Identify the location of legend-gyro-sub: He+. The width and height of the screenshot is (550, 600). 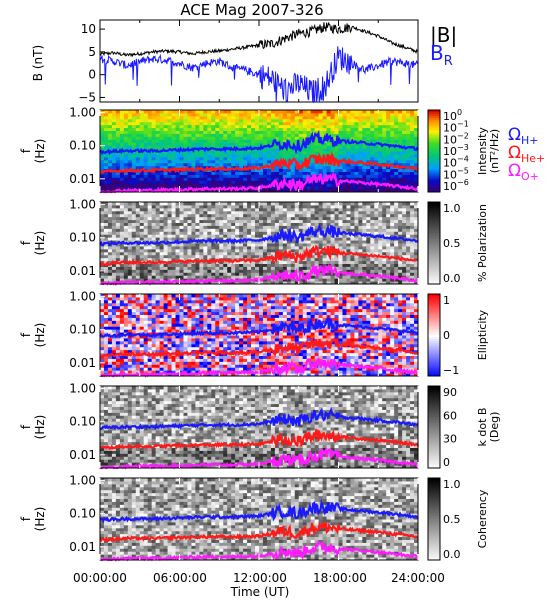
(533, 158).